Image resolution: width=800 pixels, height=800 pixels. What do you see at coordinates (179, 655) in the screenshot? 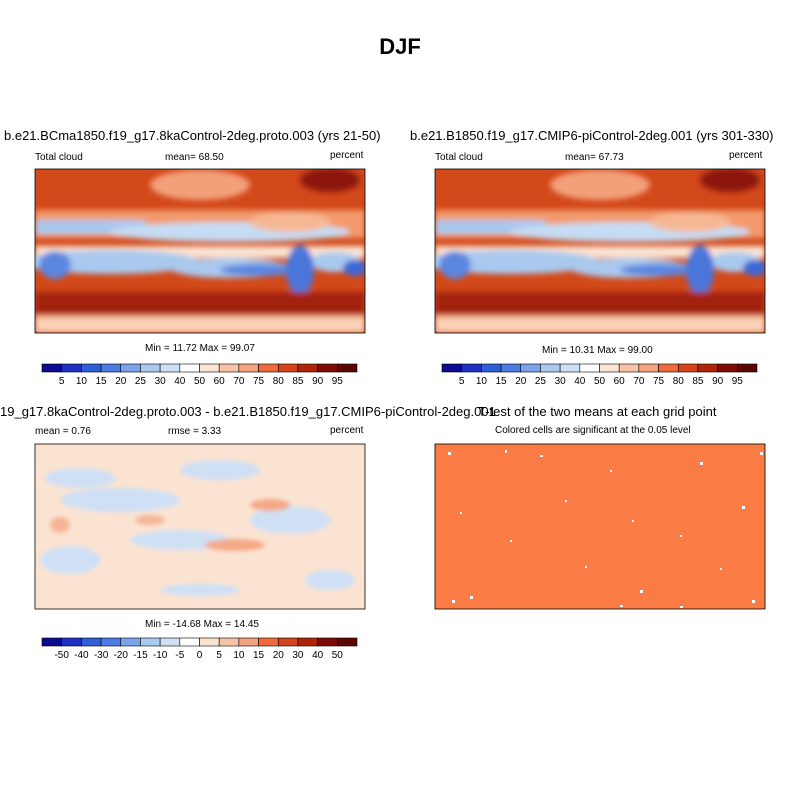
I see `colorbar-tick-label: -5` at bounding box center [179, 655].